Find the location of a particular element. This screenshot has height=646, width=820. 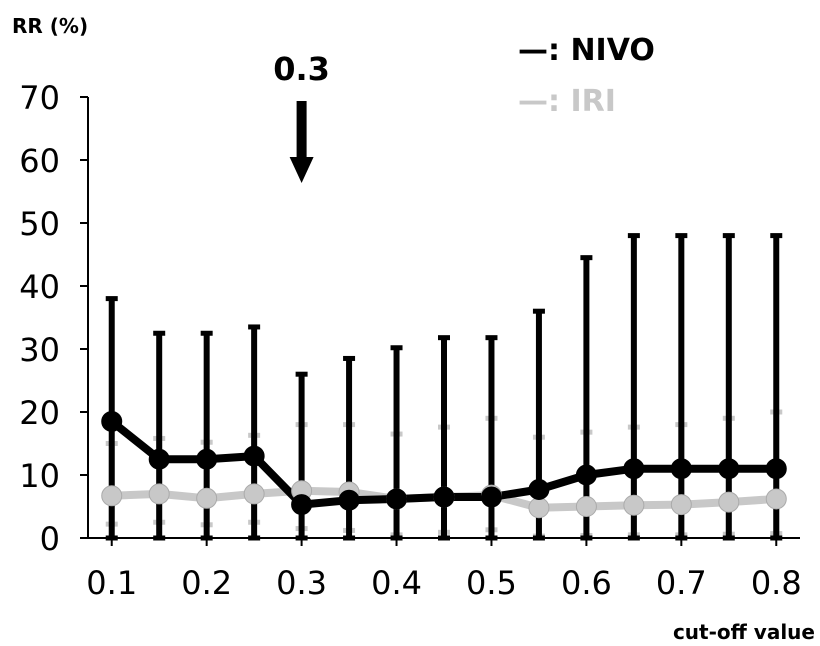

legend-label-iri: —: IRI is located at coordinates (567, 101).